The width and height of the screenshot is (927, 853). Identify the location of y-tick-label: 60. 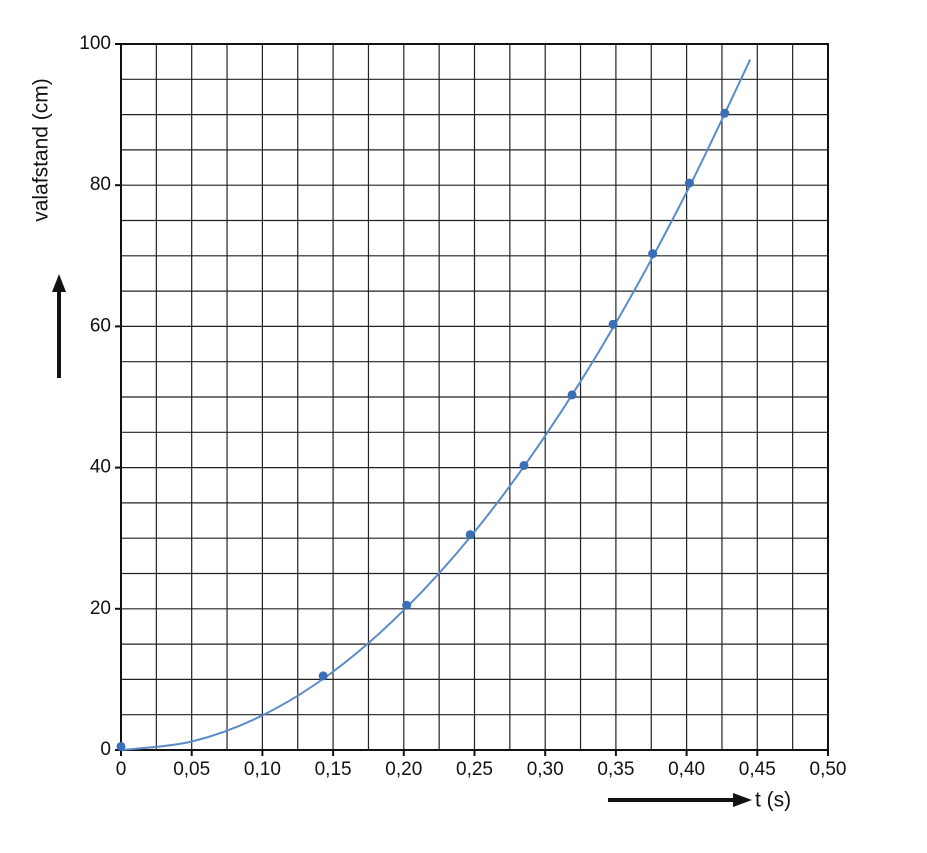
(100, 325).